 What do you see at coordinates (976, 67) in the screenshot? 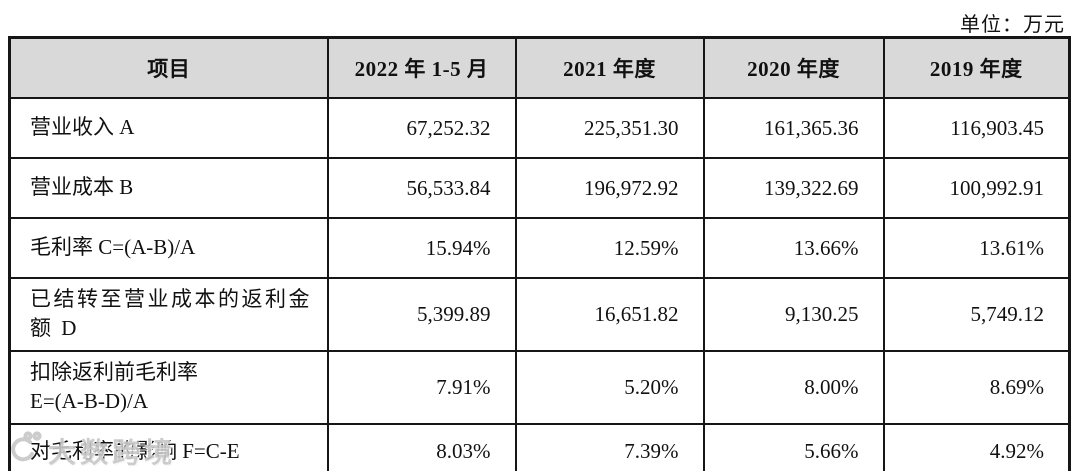
I see `column-header-2019: 2019 年度` at bounding box center [976, 67].